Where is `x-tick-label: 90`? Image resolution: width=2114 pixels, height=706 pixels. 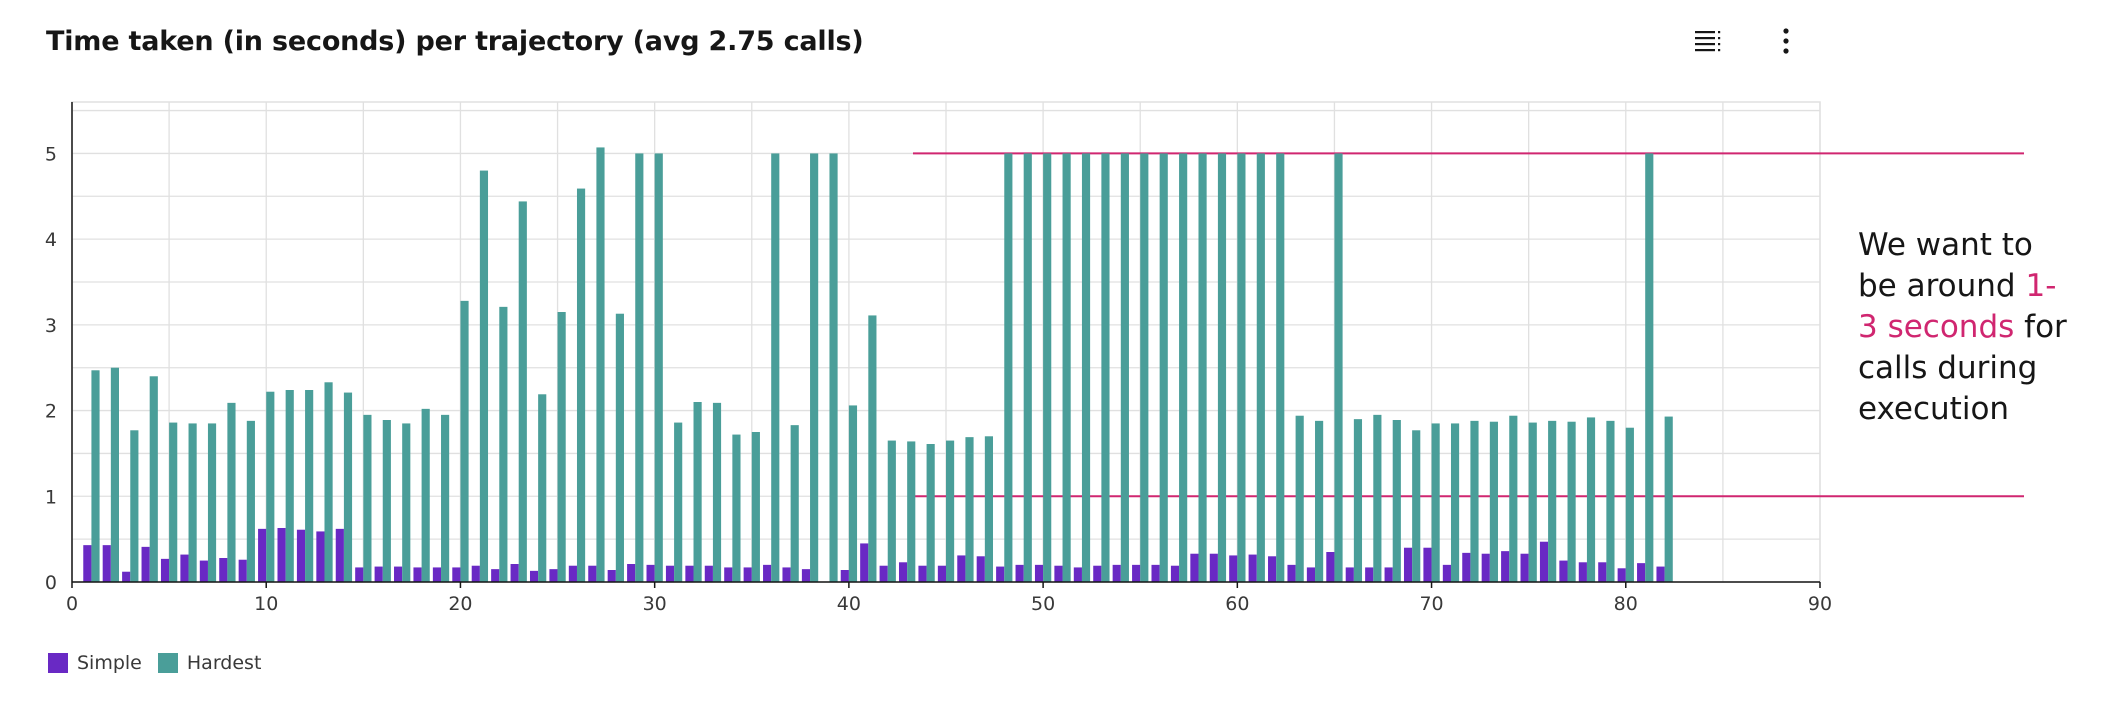
x-tick-label: 90 is located at coordinates (1820, 604).